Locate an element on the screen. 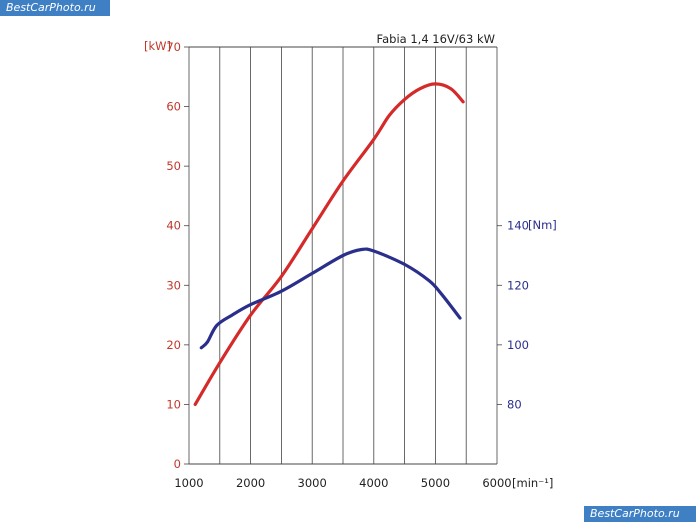 This screenshot has width=696, height=522. x-axis-label: [min⁻¹] is located at coordinates (532, 483).